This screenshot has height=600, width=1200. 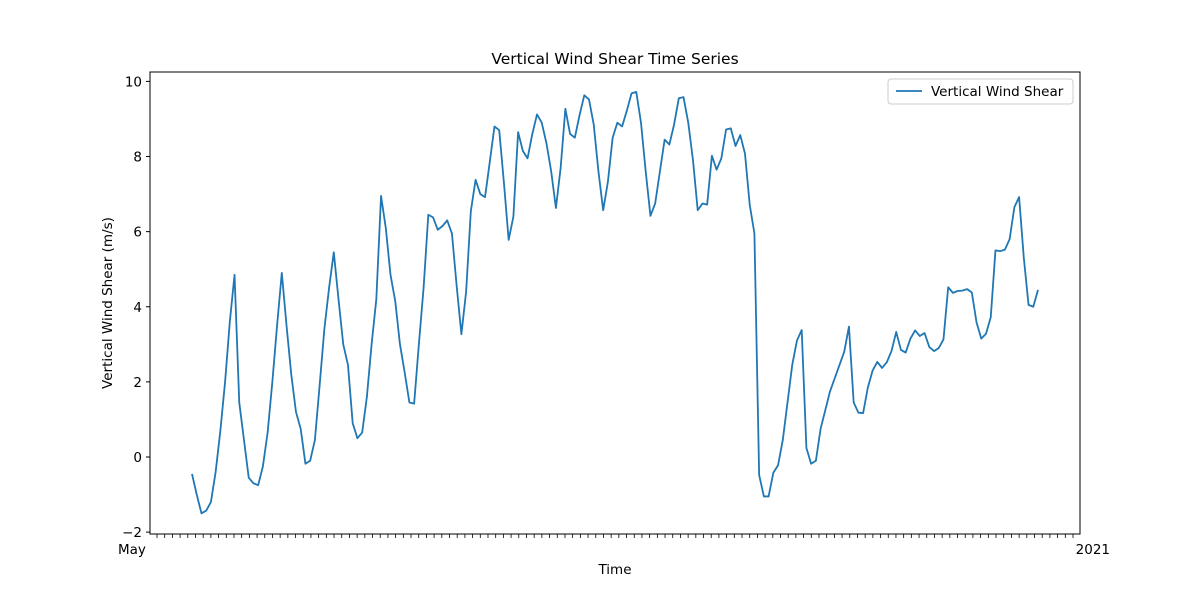 I want to click on legend: Vertical Wind Shear, so click(x=980, y=91).